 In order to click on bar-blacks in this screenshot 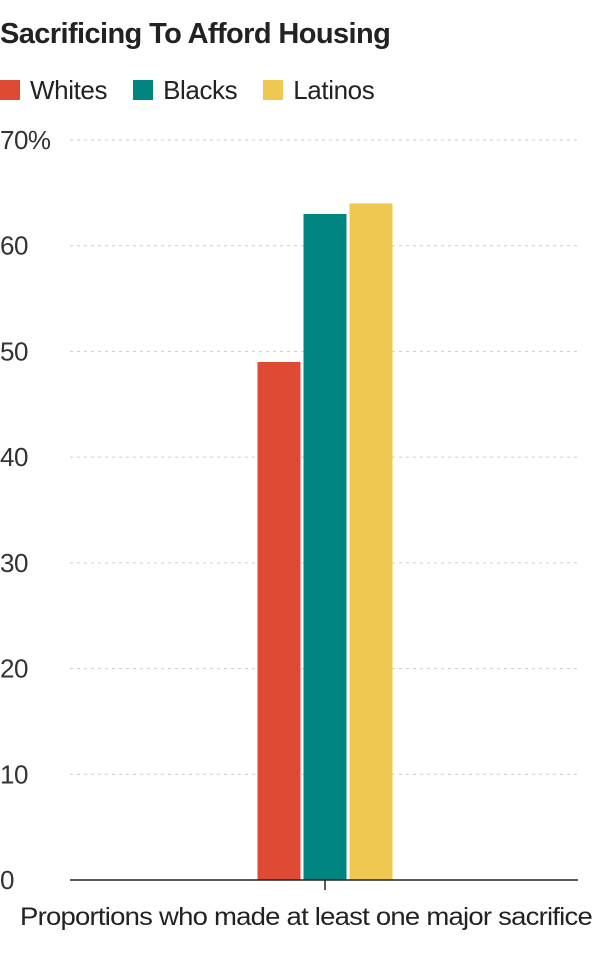, I will do `click(325, 547)`.